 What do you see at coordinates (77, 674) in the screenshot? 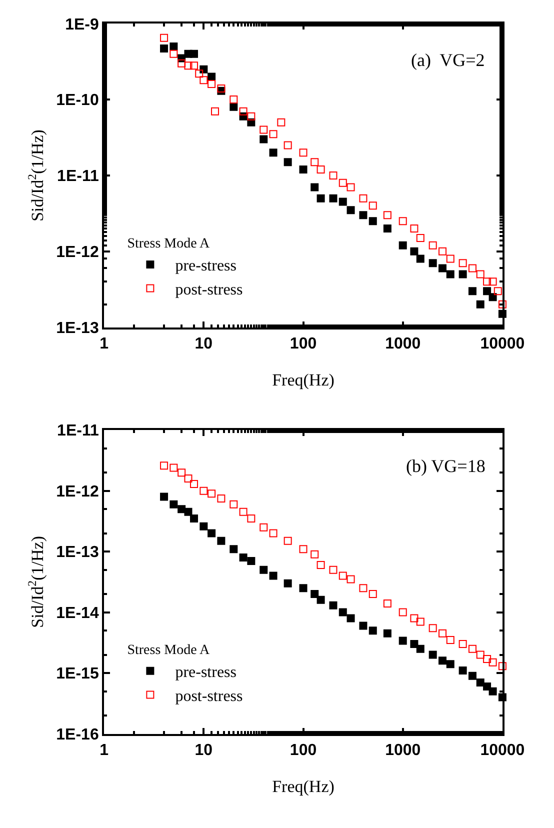
I see `y-tick-label: 1E-15` at bounding box center [77, 674].